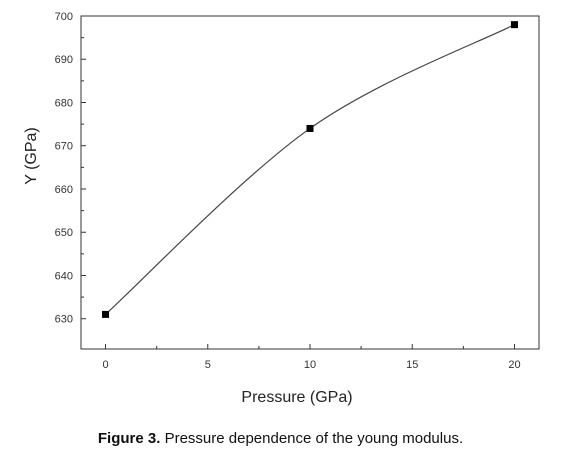  What do you see at coordinates (64, 147) in the screenshot?
I see `y-tick-label-670: 670` at bounding box center [64, 147].